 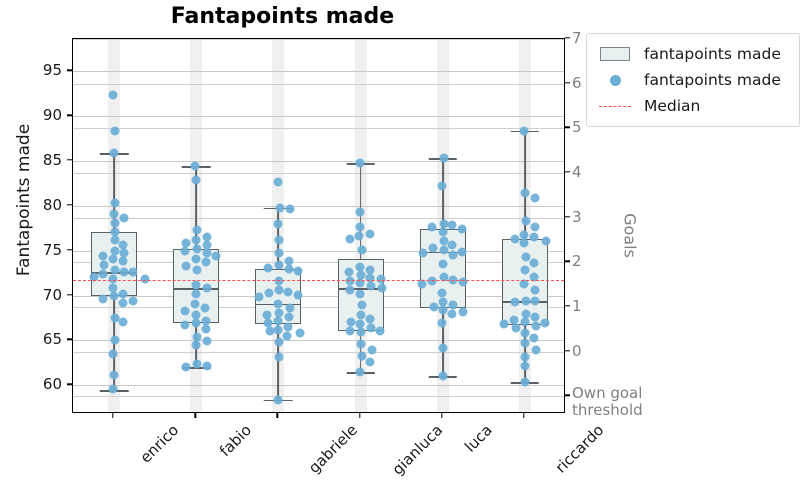 I want to click on legend: fantapoints made fantapoints made Median, so click(x=693, y=80).